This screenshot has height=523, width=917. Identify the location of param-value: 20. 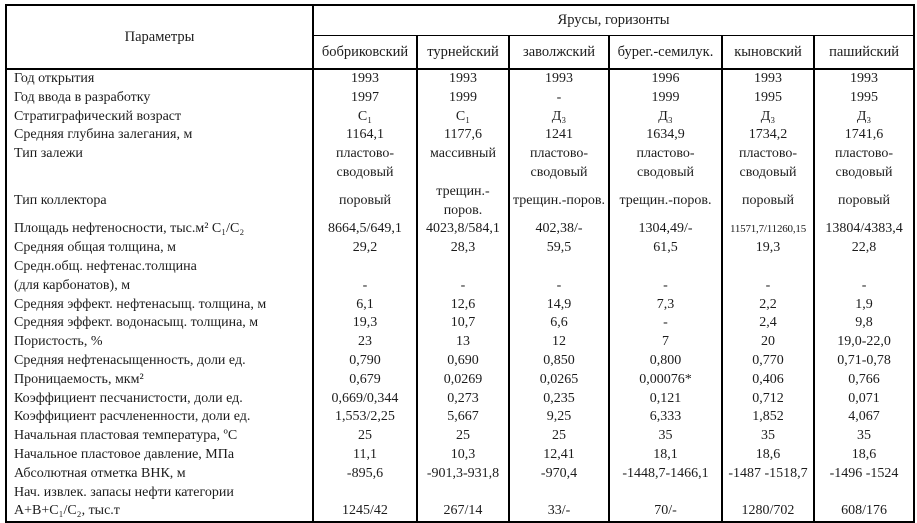
(767, 342).